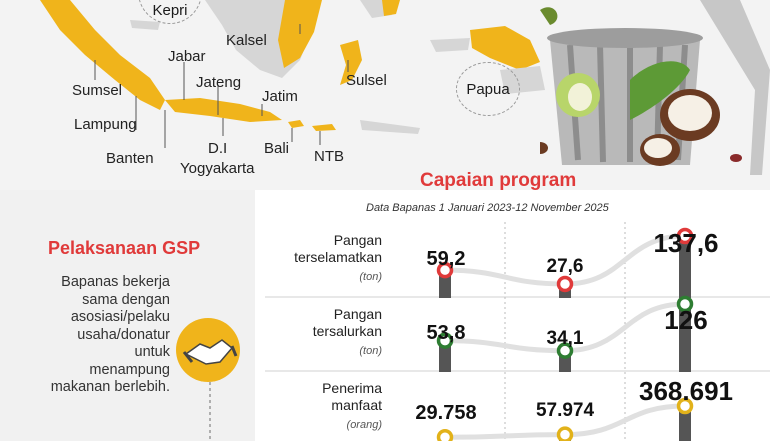 The height and width of the screenshot is (442, 770). What do you see at coordinates (246, 40) in the screenshot?
I see `region-label-kalsel: Kalsel` at bounding box center [246, 40].